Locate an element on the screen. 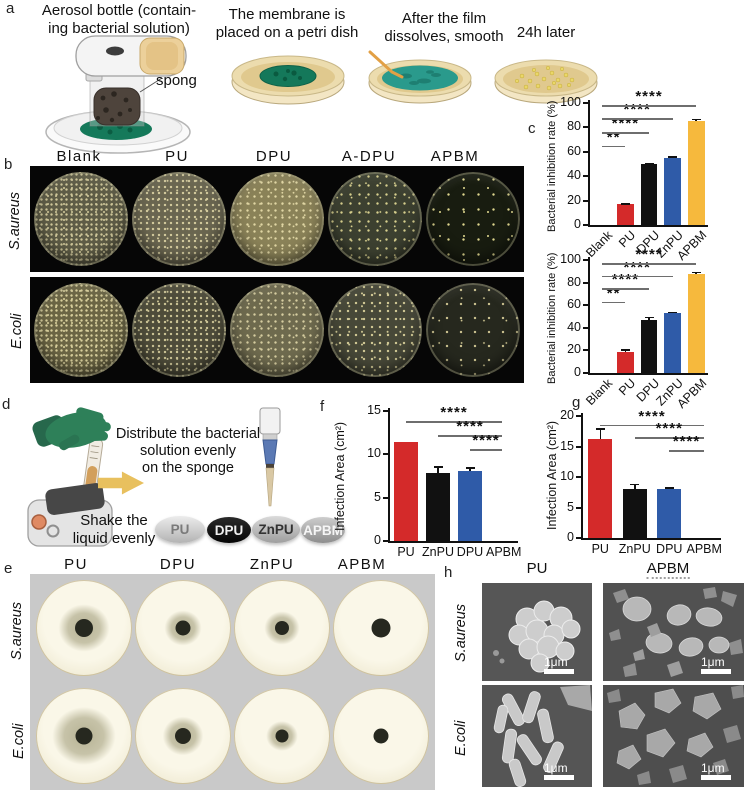 The width and height of the screenshot is (744, 790). inhibition-zone-photo-grid is located at coordinates (232, 682).